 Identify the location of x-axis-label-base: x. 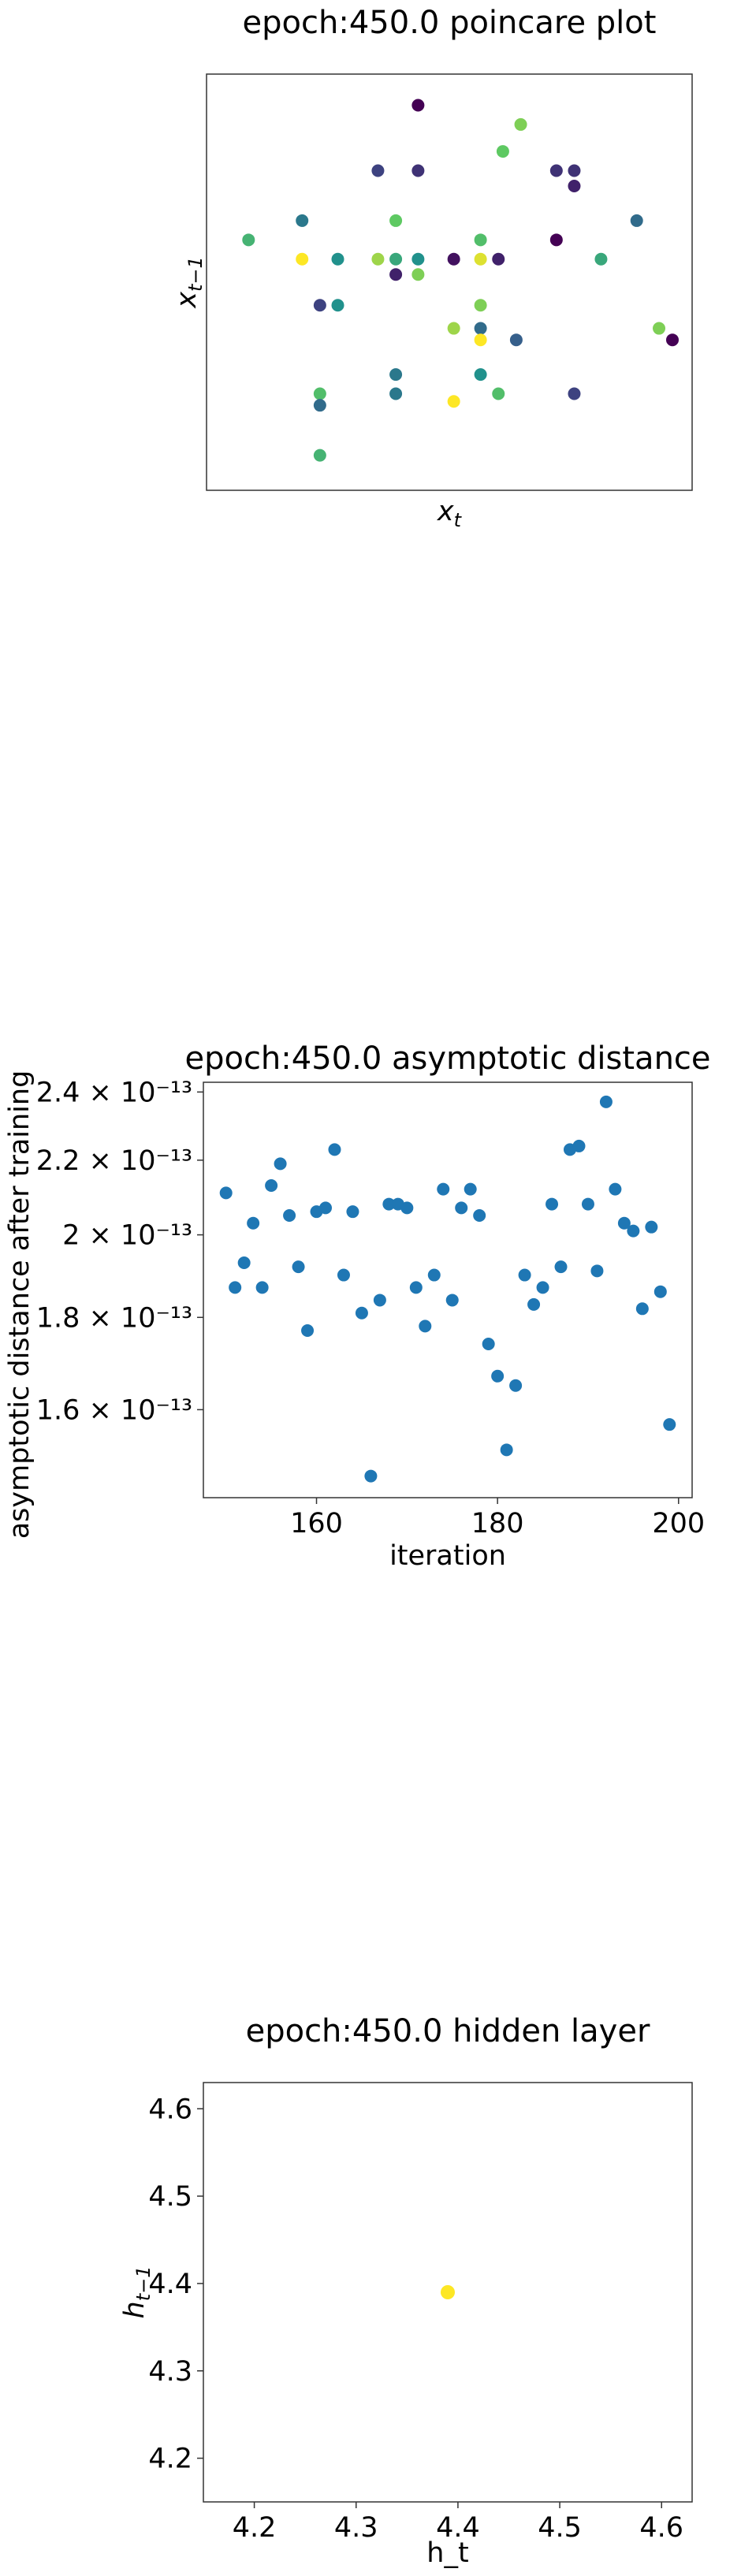
(445, 511).